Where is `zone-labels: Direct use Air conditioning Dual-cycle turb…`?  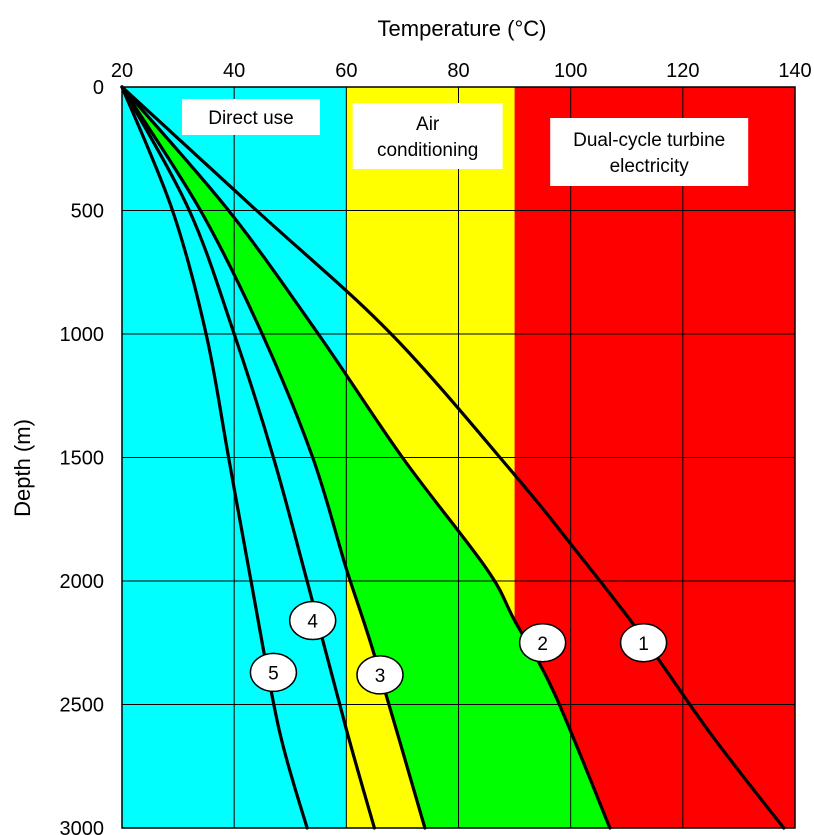
zone-labels: Direct use Air conditioning Dual-cycle turb… is located at coordinates (465, 142).